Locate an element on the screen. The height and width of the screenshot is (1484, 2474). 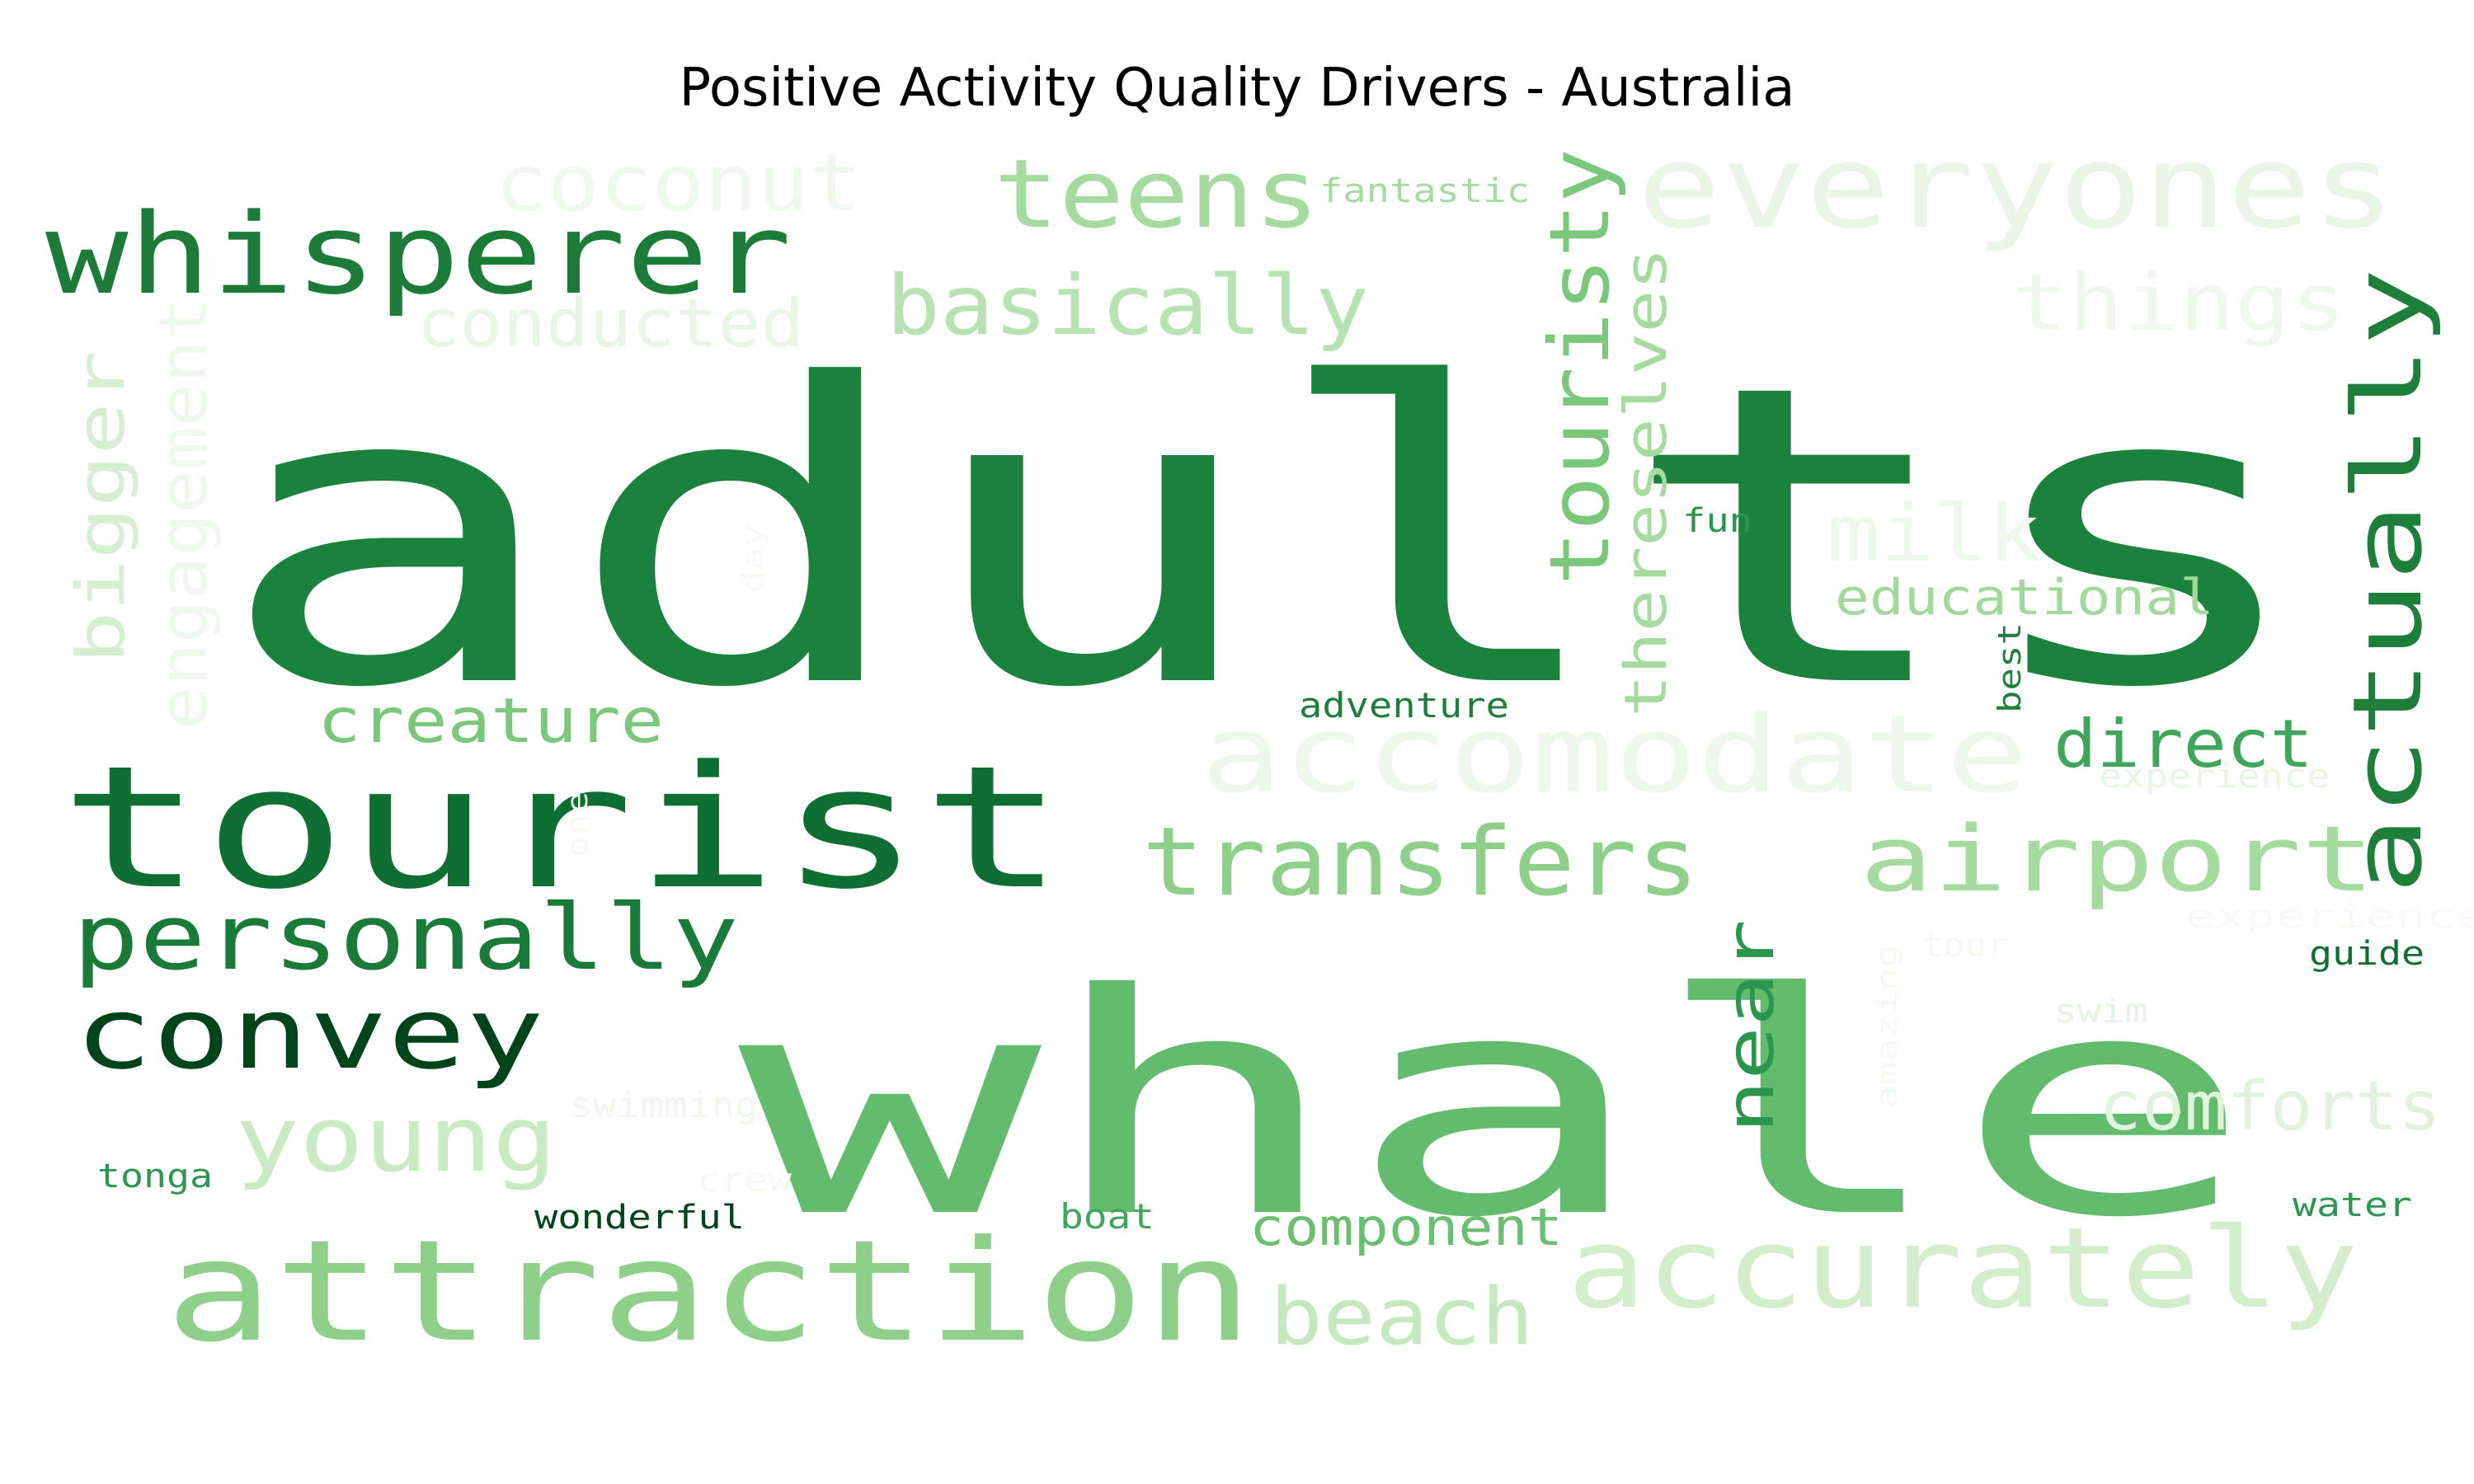
word-boat: boat is located at coordinates (1107, 1216).